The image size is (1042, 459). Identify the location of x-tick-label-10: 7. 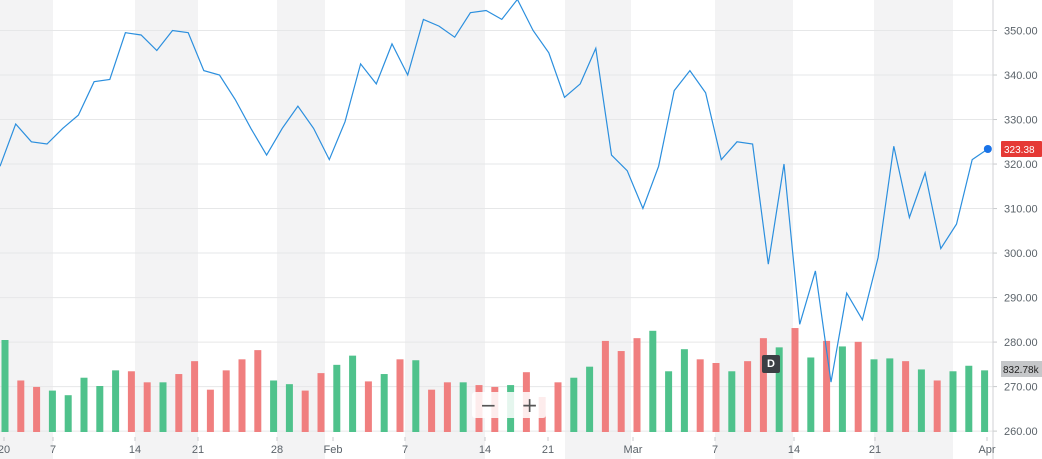
(715, 450).